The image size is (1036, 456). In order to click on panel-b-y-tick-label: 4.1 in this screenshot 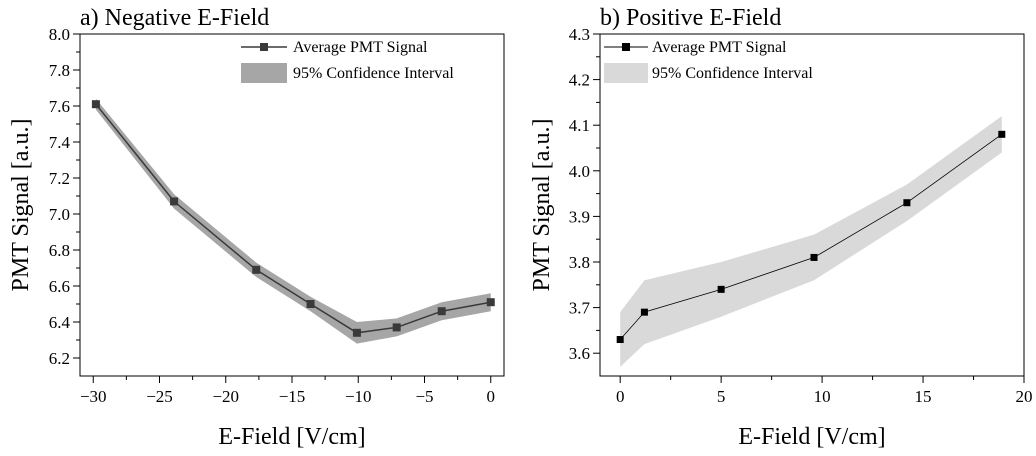, I will do `click(579, 125)`.